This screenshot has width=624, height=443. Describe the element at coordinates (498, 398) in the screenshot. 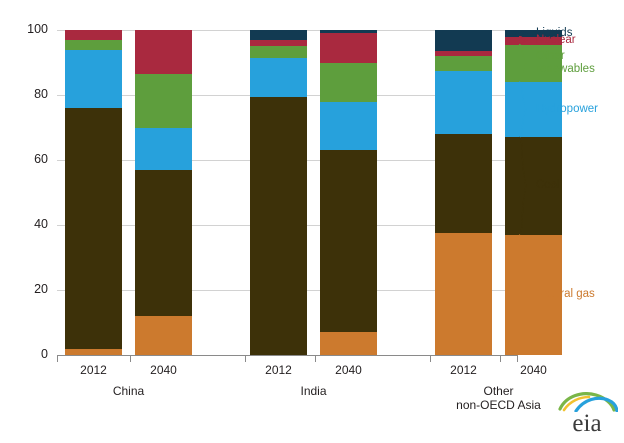

I see `x-axis-group-label: Other non-OECD Asia` at that location.